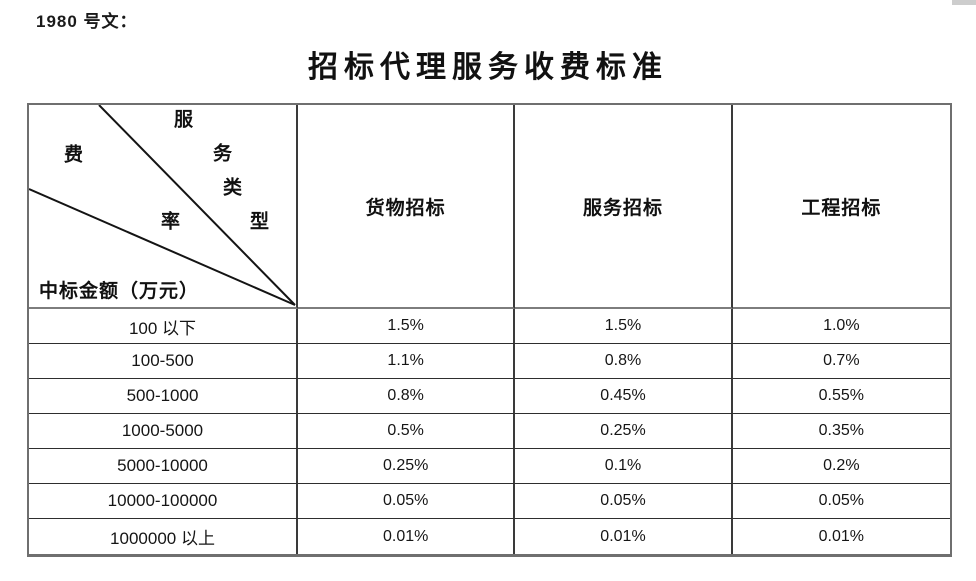  I want to click on row-range: 100 以下, so click(163, 326).